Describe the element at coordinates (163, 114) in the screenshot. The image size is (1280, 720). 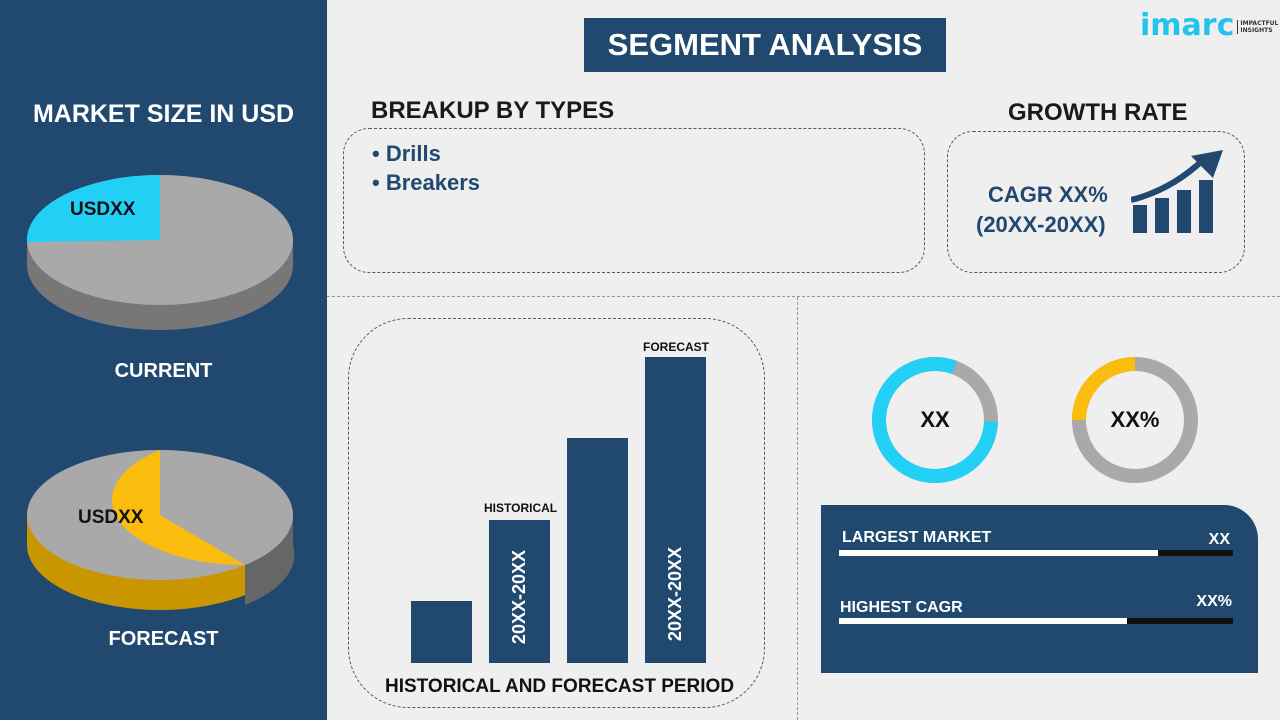
I see `market-size-heading: MARKET SIZE IN USD` at that location.